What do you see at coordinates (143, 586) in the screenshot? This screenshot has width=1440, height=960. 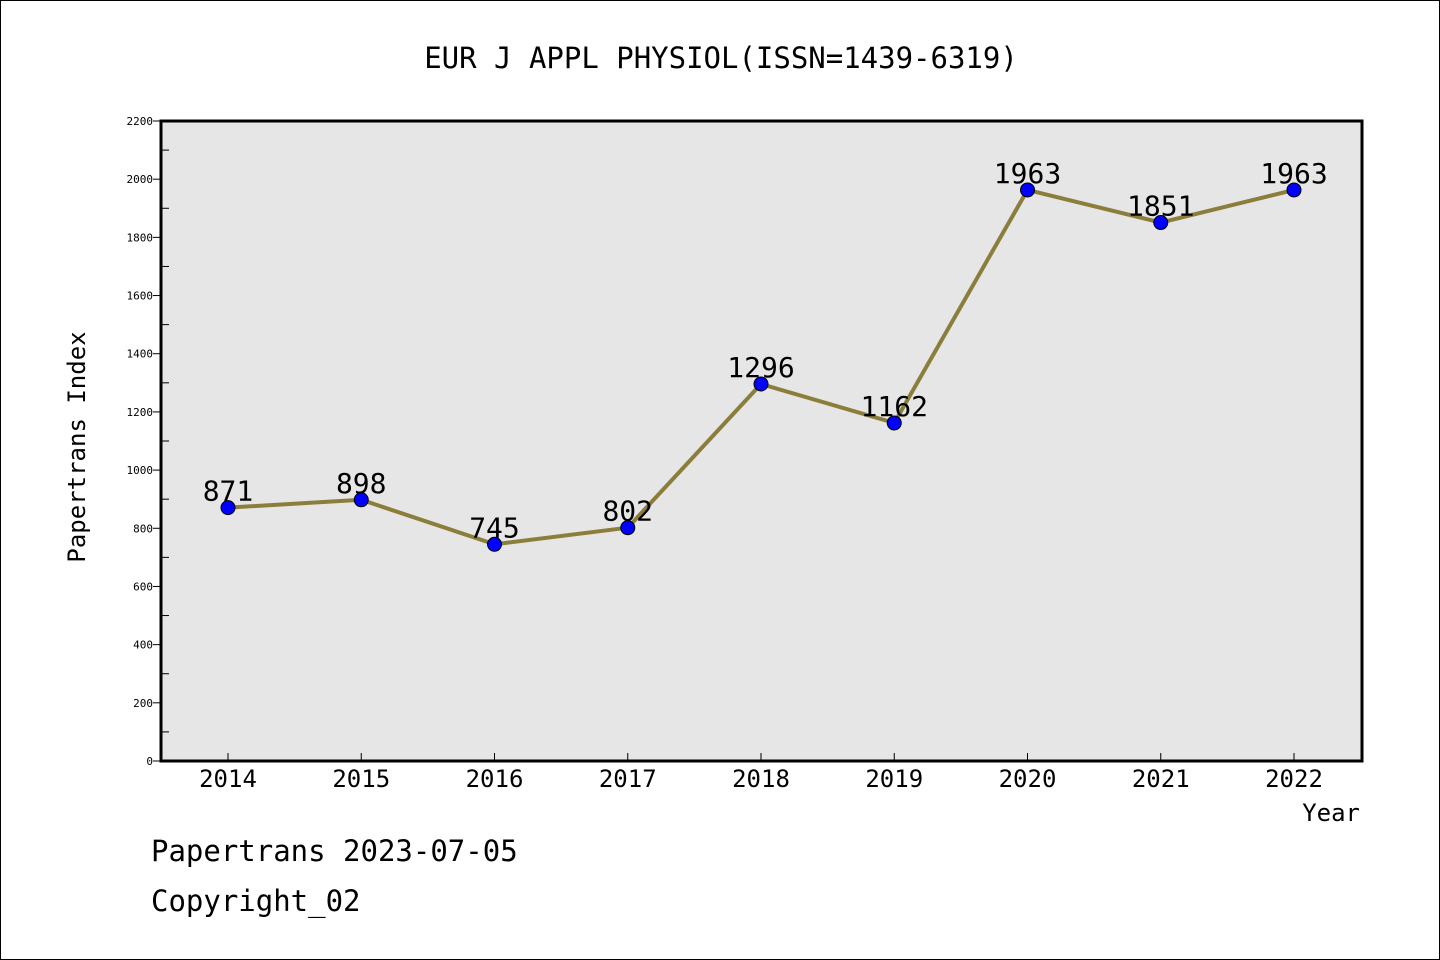 I see `y-tick-label: 600` at bounding box center [143, 586].